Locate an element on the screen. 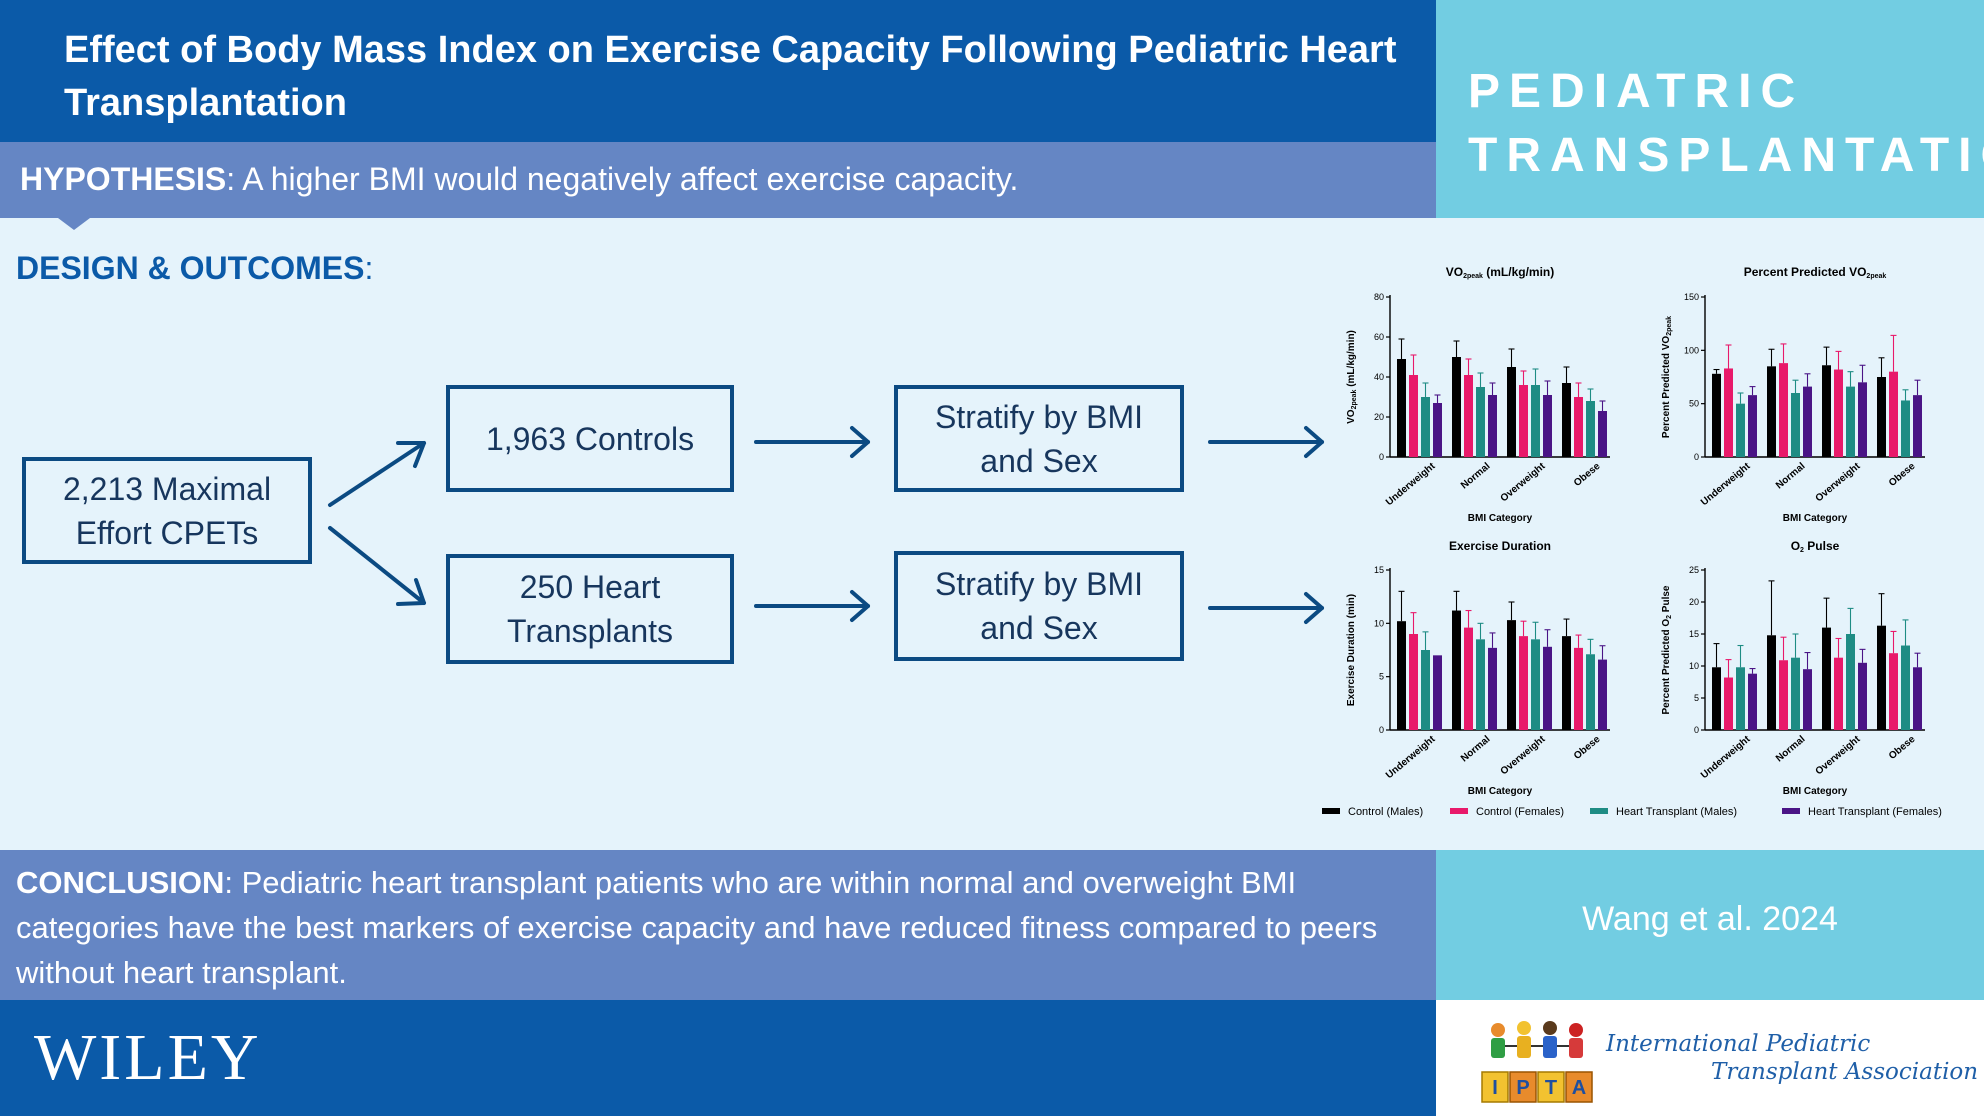 The height and width of the screenshot is (1116, 1984). y-tick-label: 50 is located at coordinates (1694, 404).